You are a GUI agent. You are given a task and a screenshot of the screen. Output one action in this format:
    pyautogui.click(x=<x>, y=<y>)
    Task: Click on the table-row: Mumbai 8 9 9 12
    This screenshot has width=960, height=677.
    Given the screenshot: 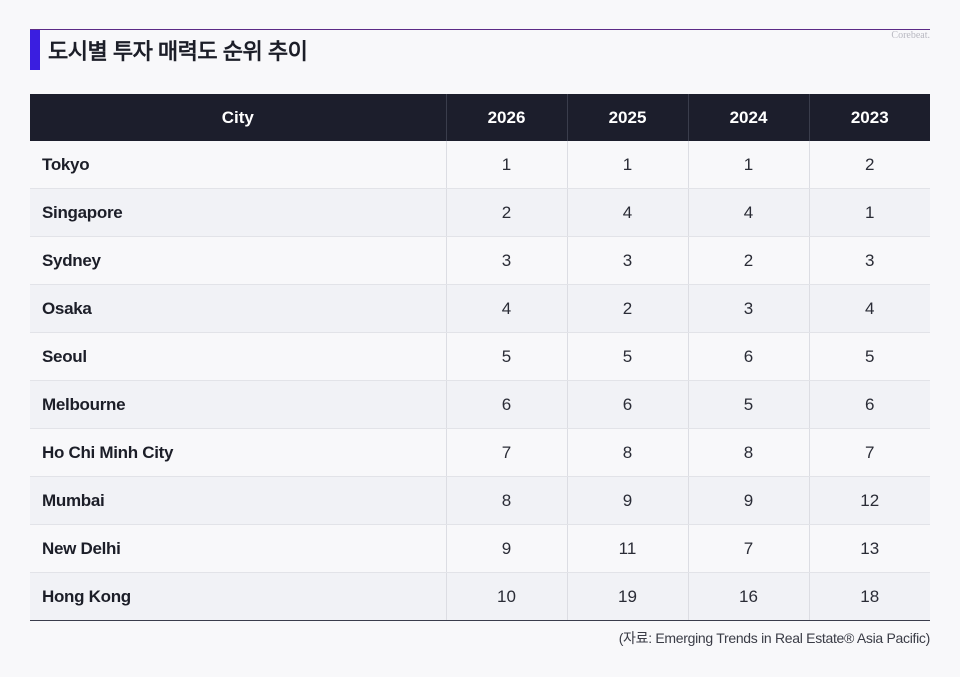 What is the action you would take?
    pyautogui.click(x=480, y=500)
    